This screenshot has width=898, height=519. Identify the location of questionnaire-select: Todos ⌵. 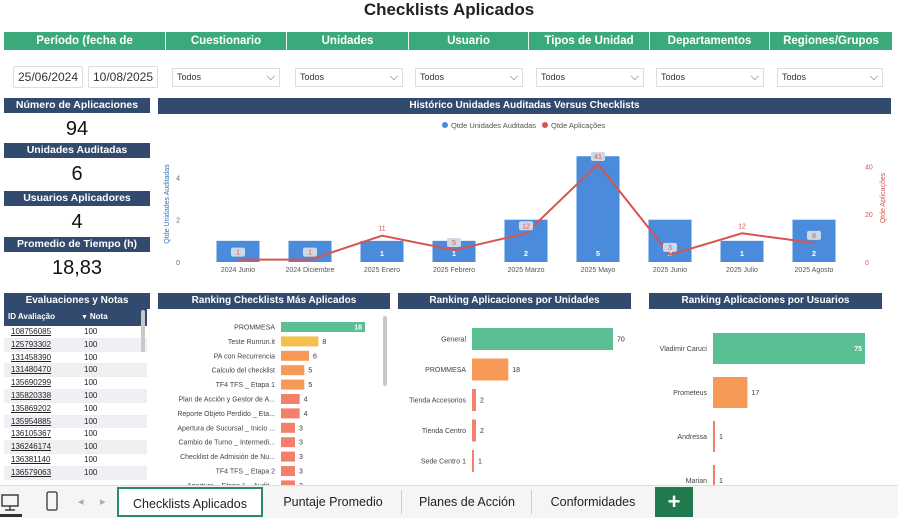
(226, 77).